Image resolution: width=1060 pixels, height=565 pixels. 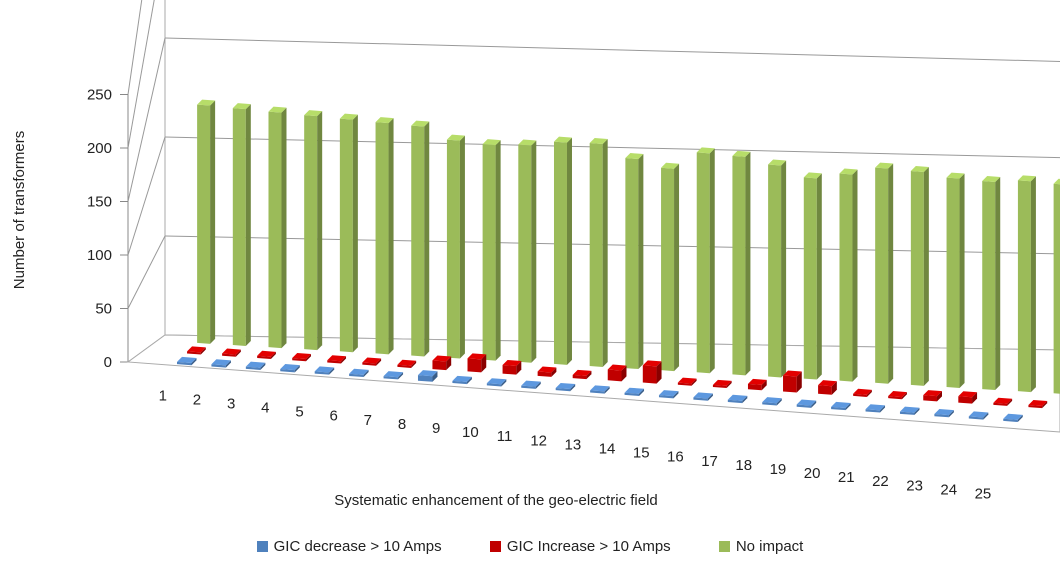 What do you see at coordinates (357, 546) in the screenshot?
I see `legend-label-decrease: GIC decrease > 10 Amps` at bounding box center [357, 546].